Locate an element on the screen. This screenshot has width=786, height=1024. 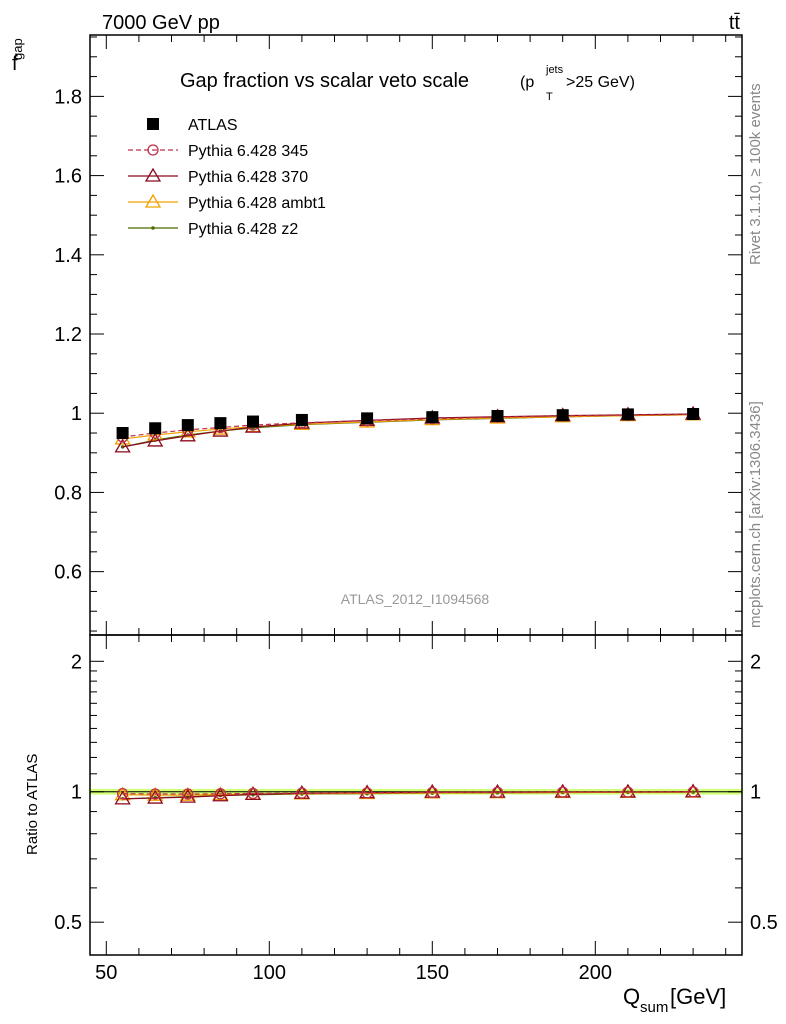
legend-item: Pythia 6.428 z2 is located at coordinates (213, 229).